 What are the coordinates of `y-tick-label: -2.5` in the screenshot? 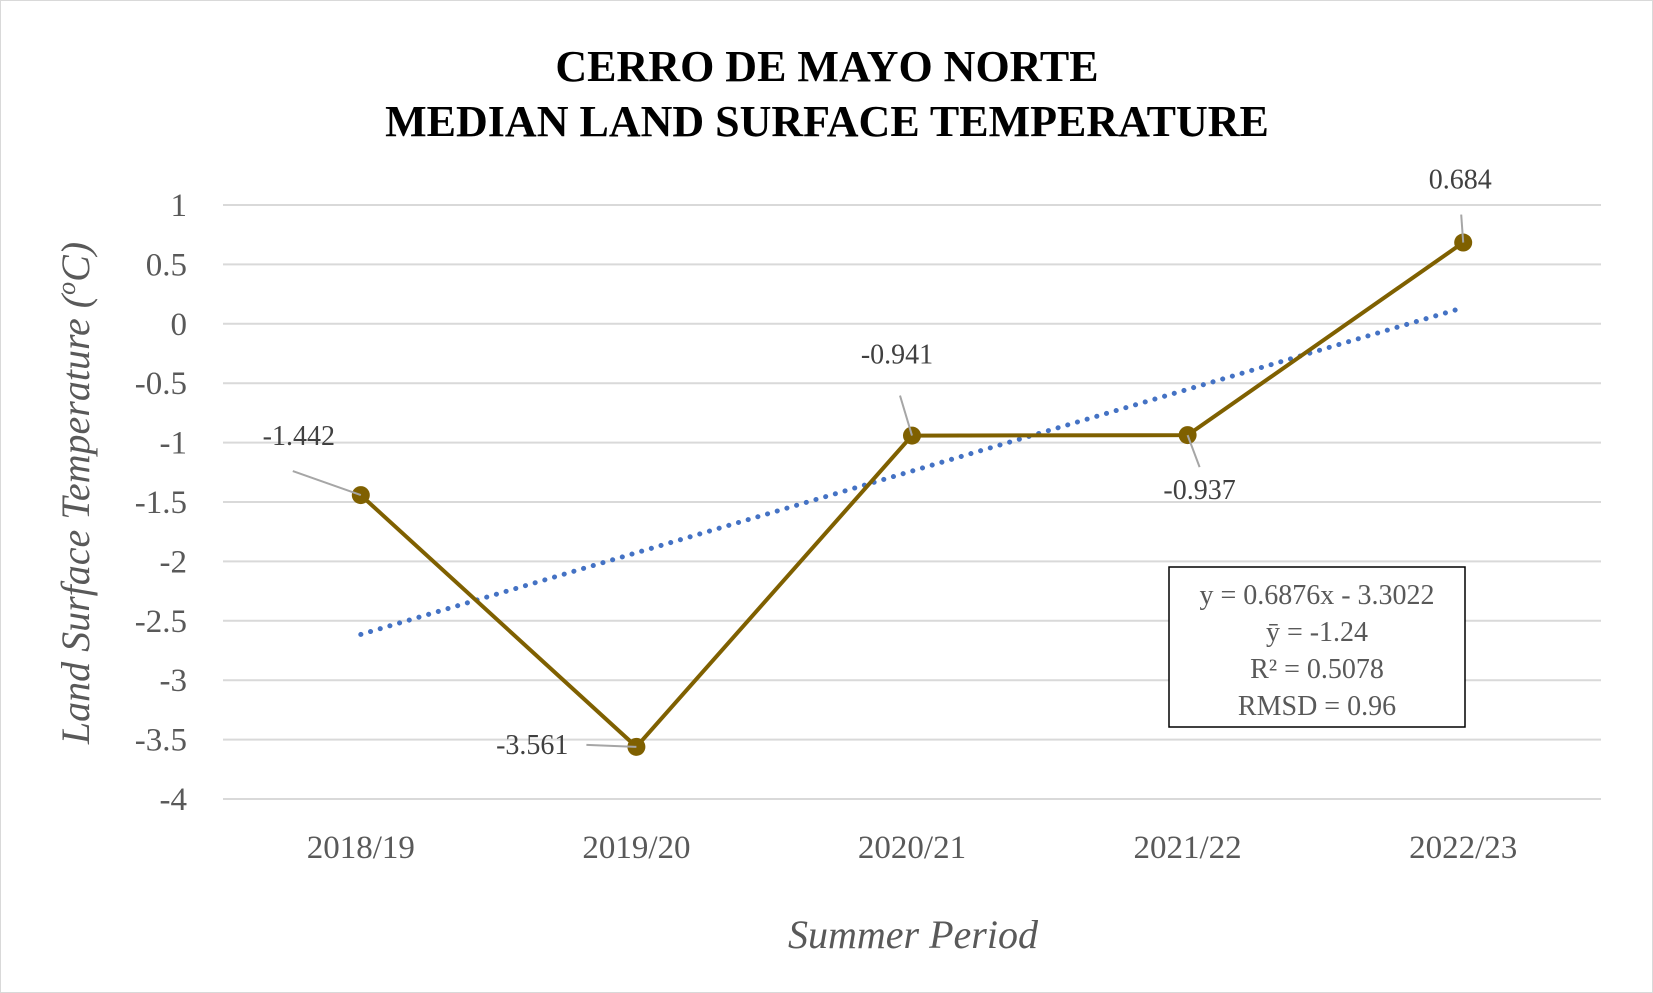 It's located at (161, 622).